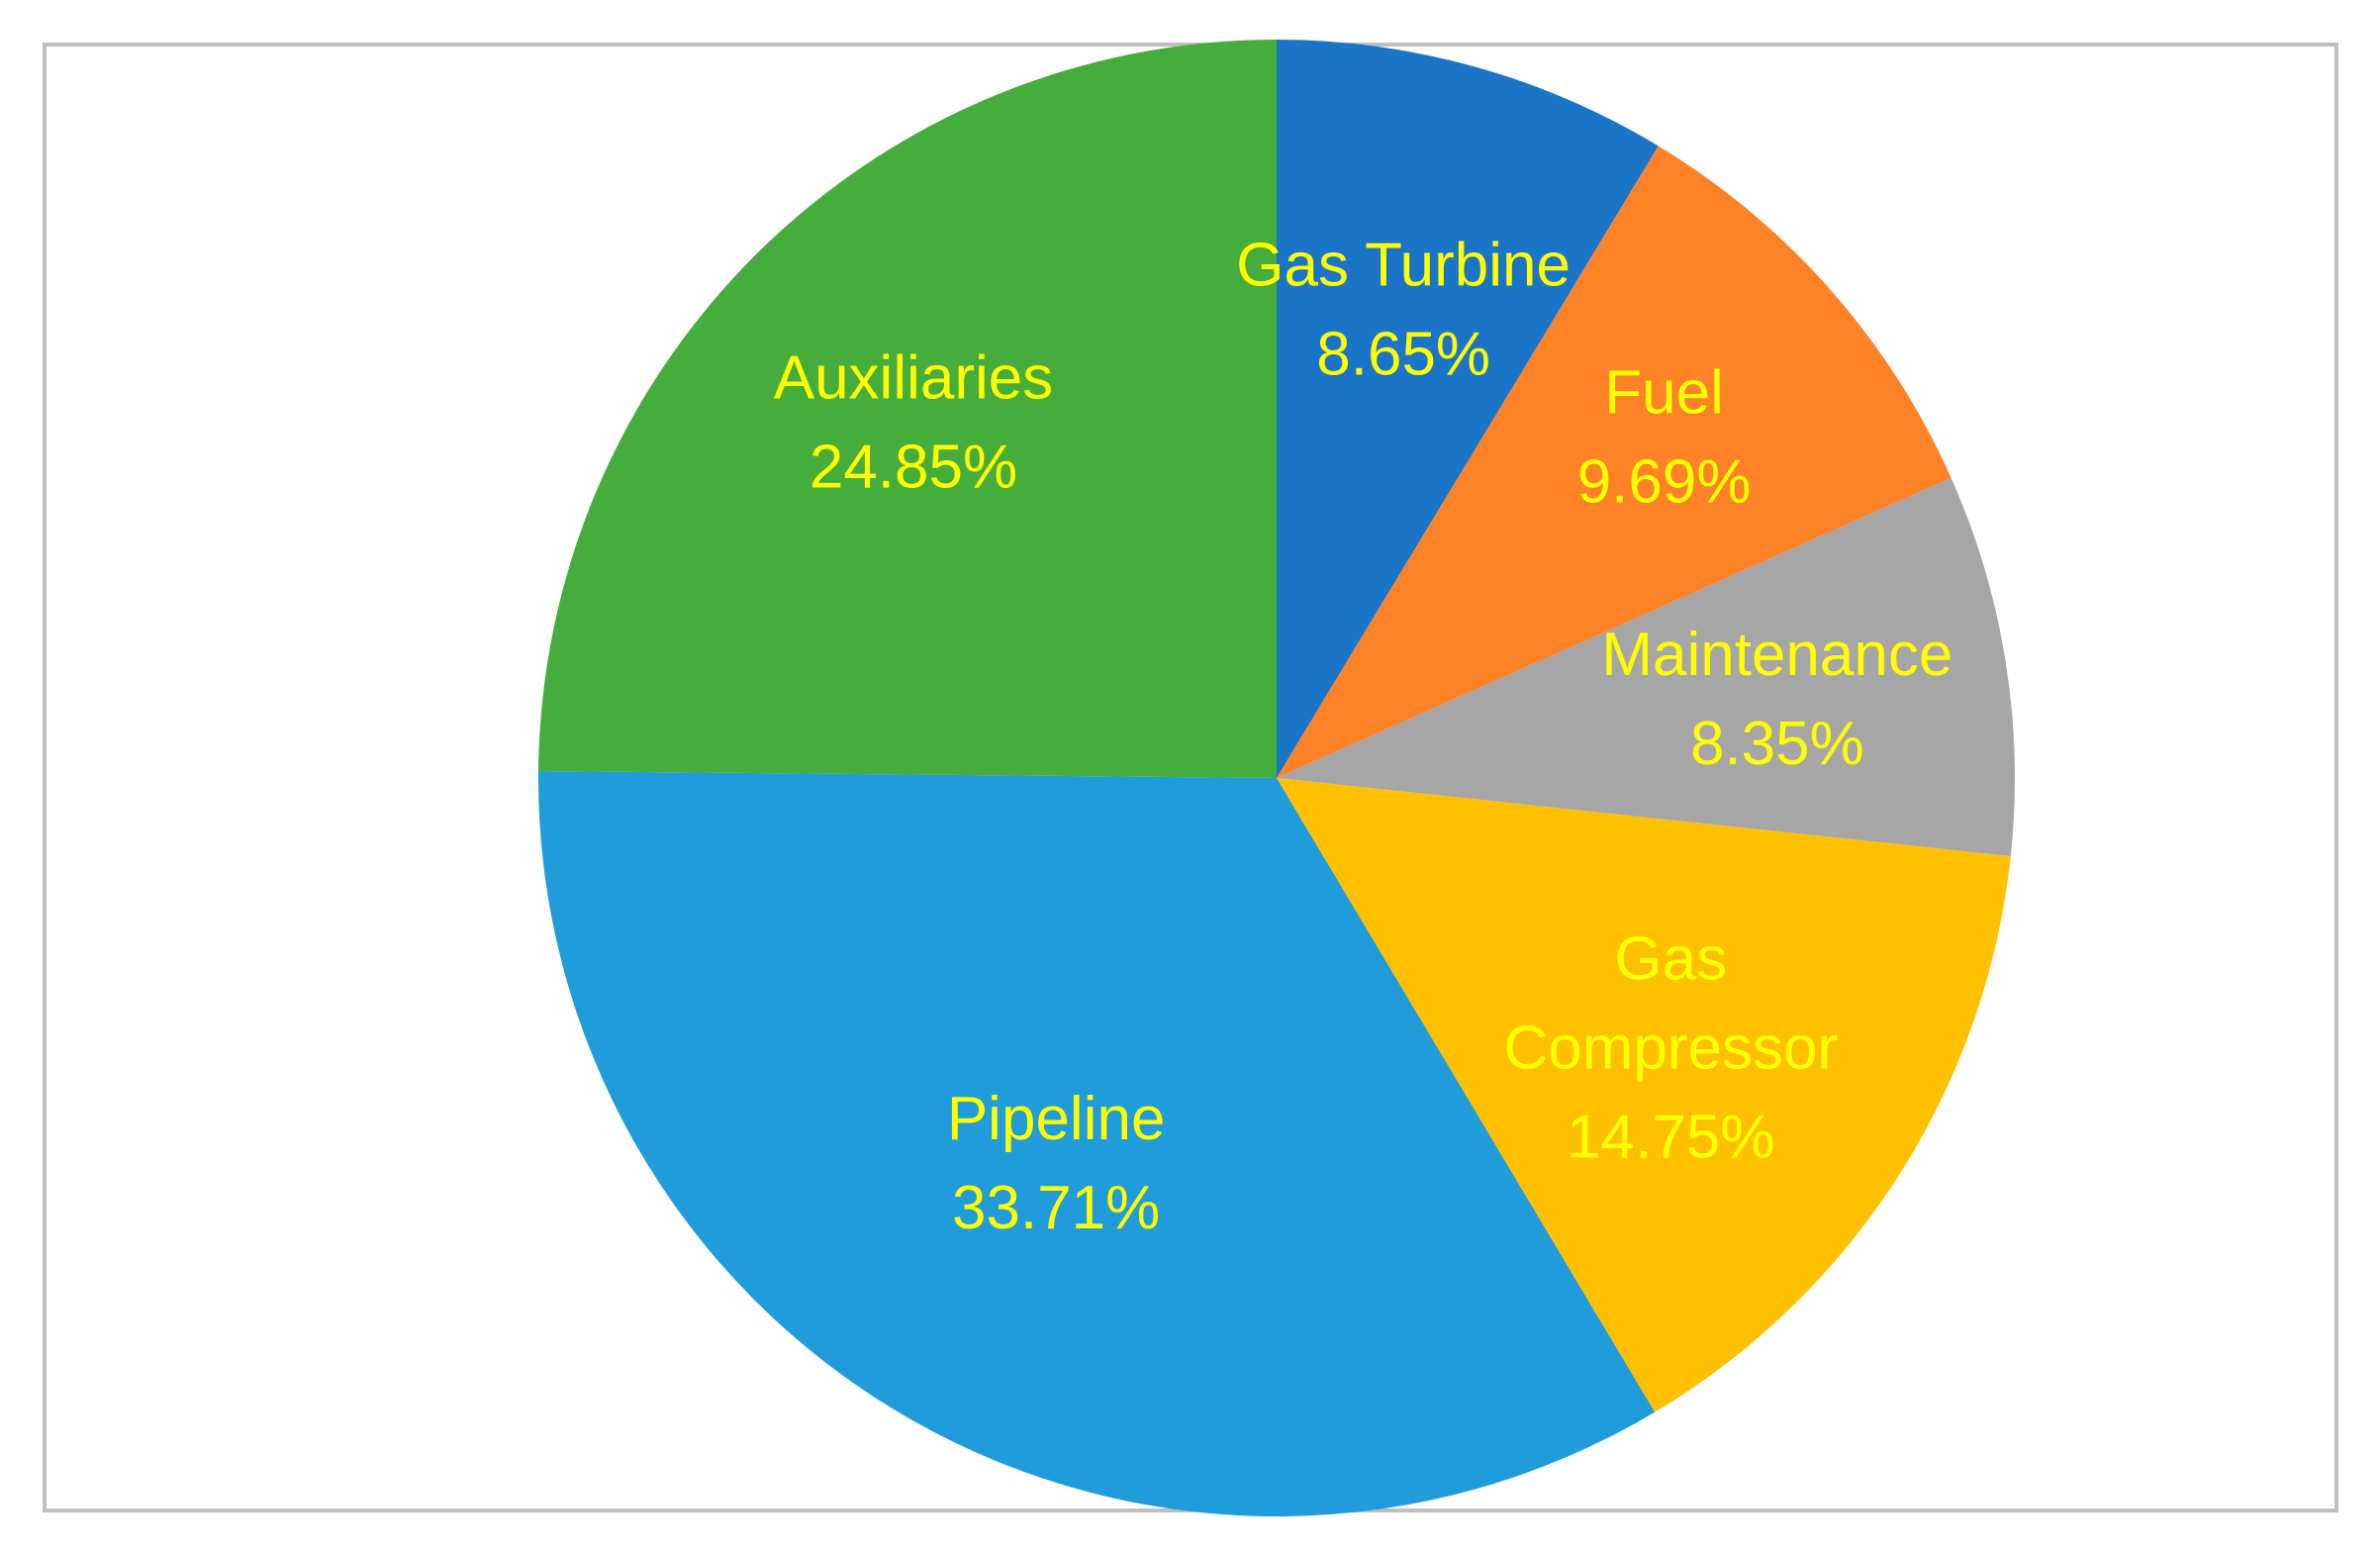 This screenshot has width=2380, height=1555. I want to click on pie-slice-fuel, so click(1614, 462).